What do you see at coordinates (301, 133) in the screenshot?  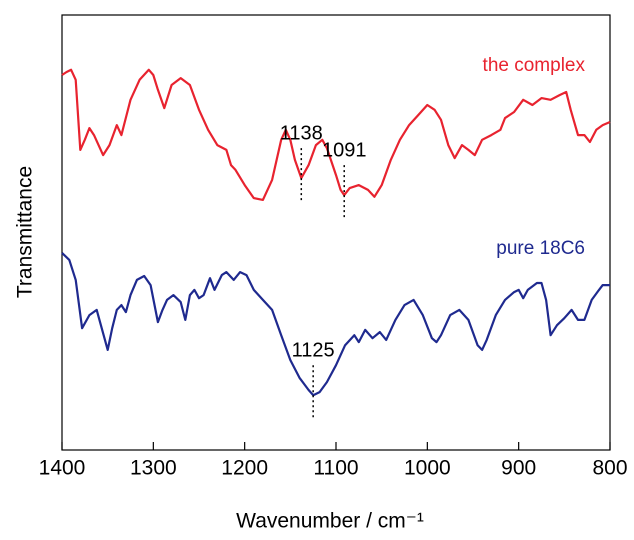 I see `annotation-label: 1138` at bounding box center [301, 133].